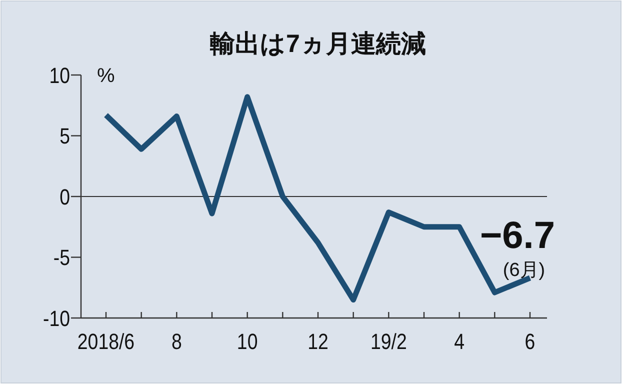 The height and width of the screenshot is (390, 630). What do you see at coordinates (56, 320) in the screenshot?
I see `y-tick-label: -10` at bounding box center [56, 320].